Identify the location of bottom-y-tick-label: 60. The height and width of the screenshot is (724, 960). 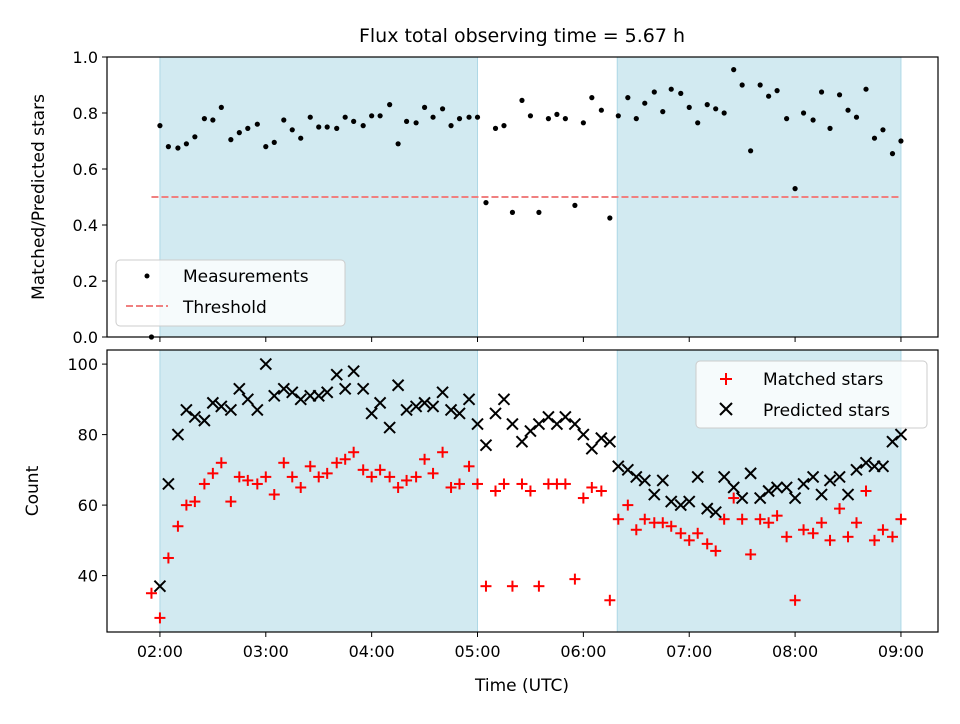
(88, 505).